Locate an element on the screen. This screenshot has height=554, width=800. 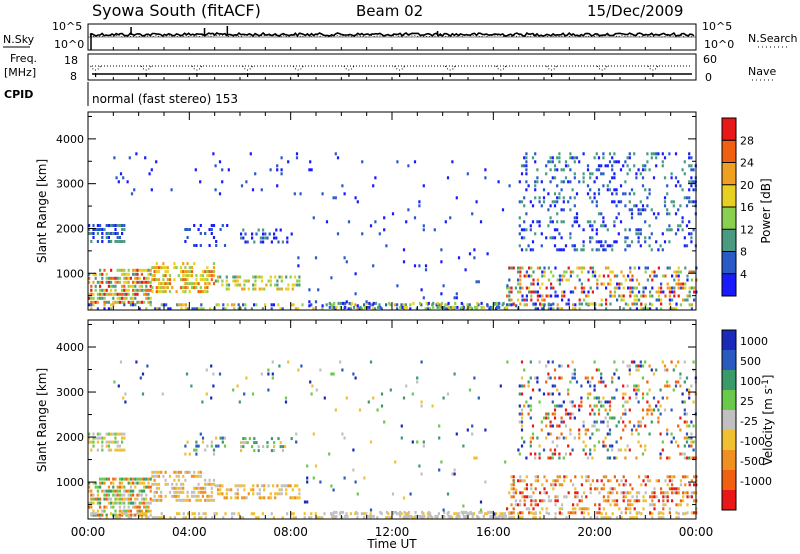
y-tick-label: 2000 is located at coordinates (70, 437).